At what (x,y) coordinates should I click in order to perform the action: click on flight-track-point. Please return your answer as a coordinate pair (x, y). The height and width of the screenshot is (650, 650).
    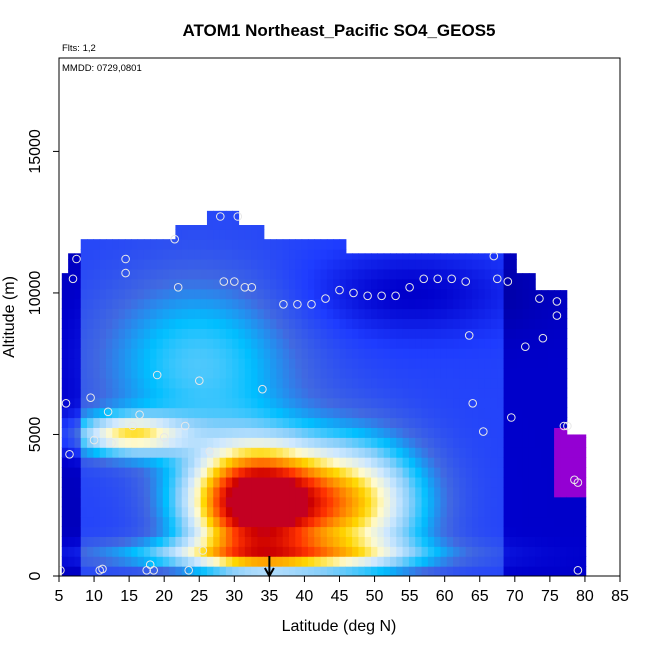
    Looking at the image, I should click on (525, 347).